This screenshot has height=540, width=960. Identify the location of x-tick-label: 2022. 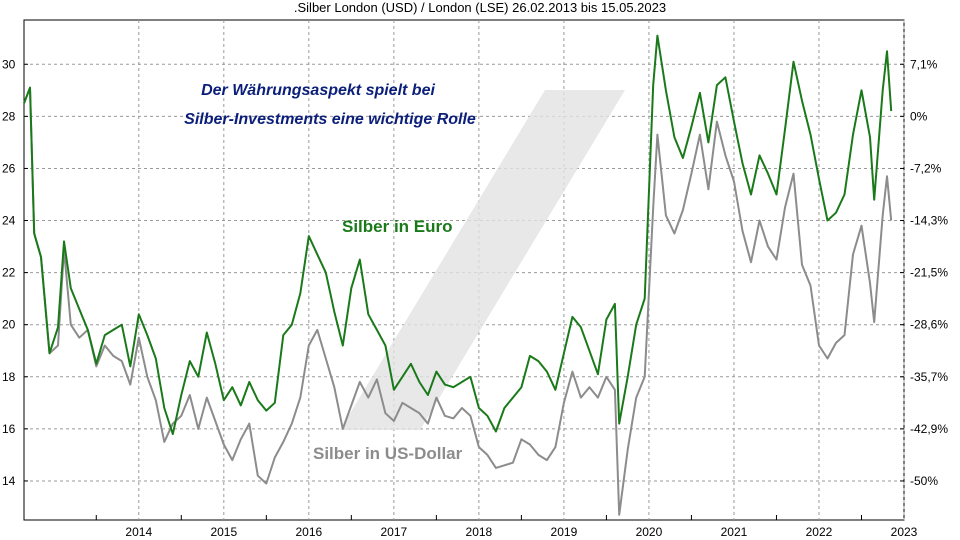
(819, 532).